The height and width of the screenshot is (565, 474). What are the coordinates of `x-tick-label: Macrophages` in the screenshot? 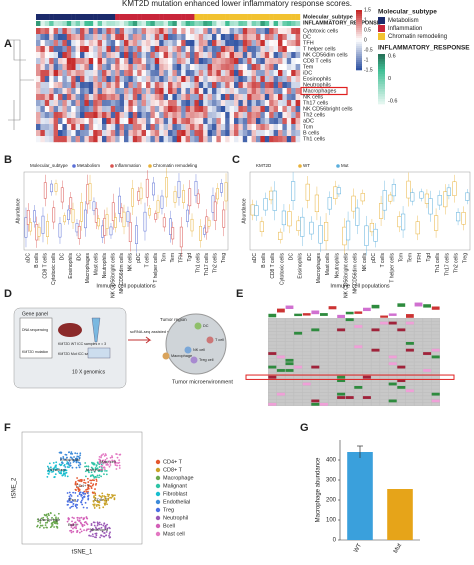 It's located at (319, 268).